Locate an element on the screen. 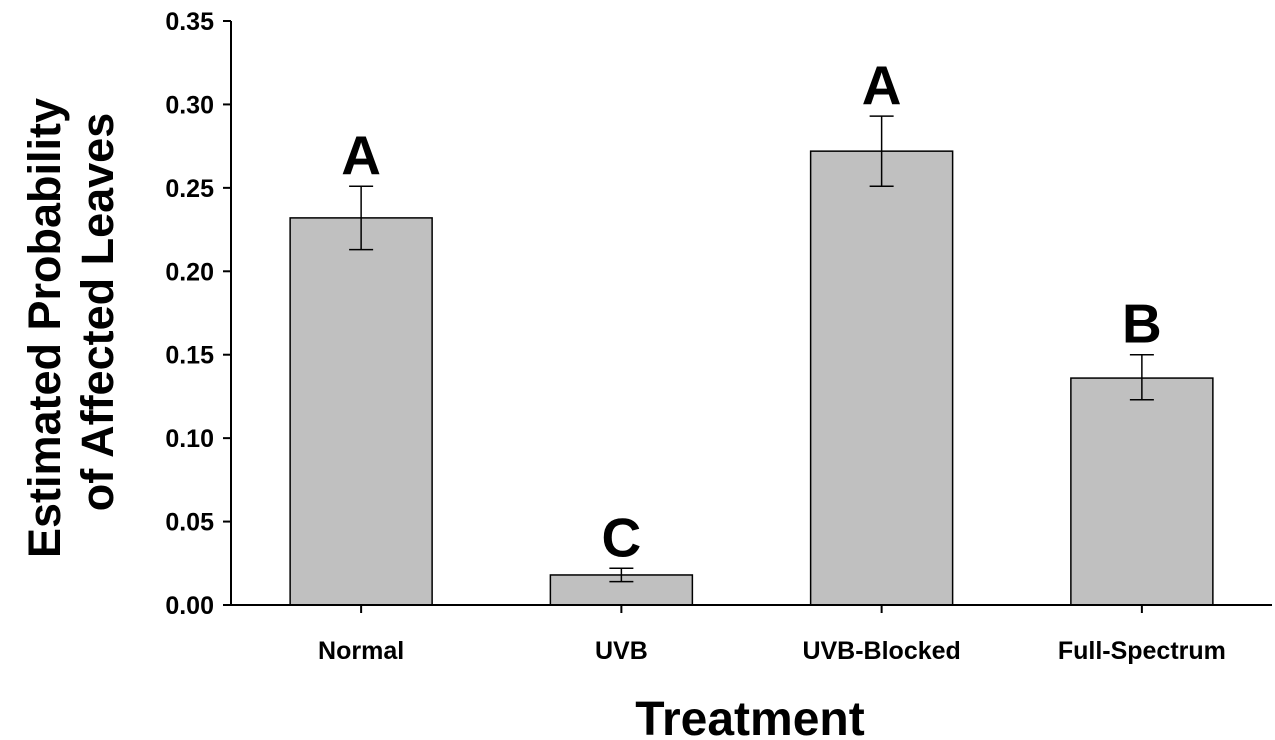 This screenshot has height=740, width=1275. x-tick-label: UVB-Blocked is located at coordinates (881, 651).